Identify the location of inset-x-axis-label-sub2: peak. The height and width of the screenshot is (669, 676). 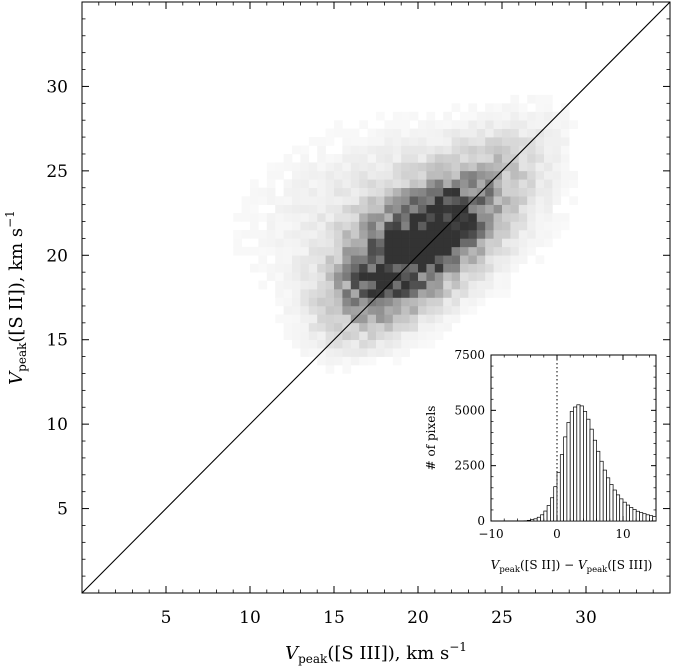
(598, 570).